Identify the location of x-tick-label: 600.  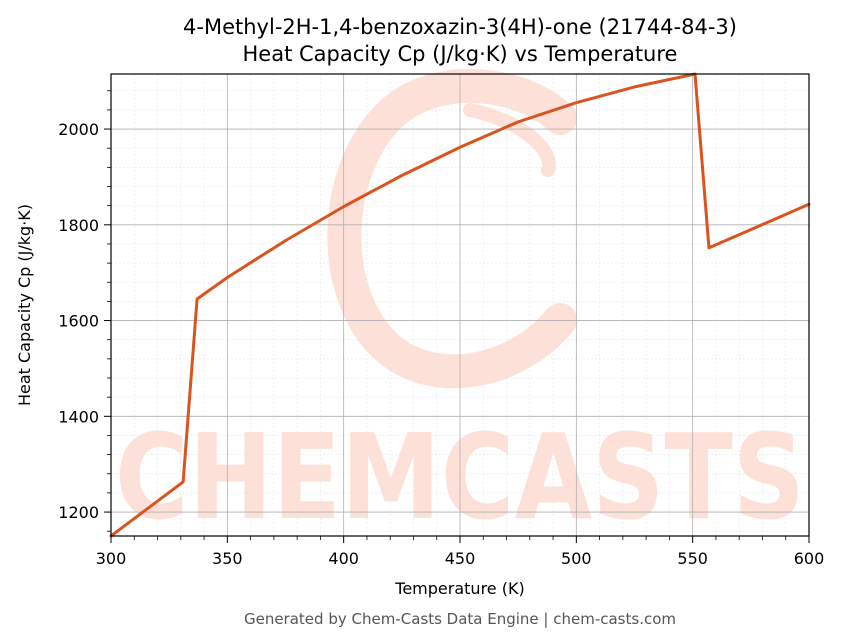
(809, 558).